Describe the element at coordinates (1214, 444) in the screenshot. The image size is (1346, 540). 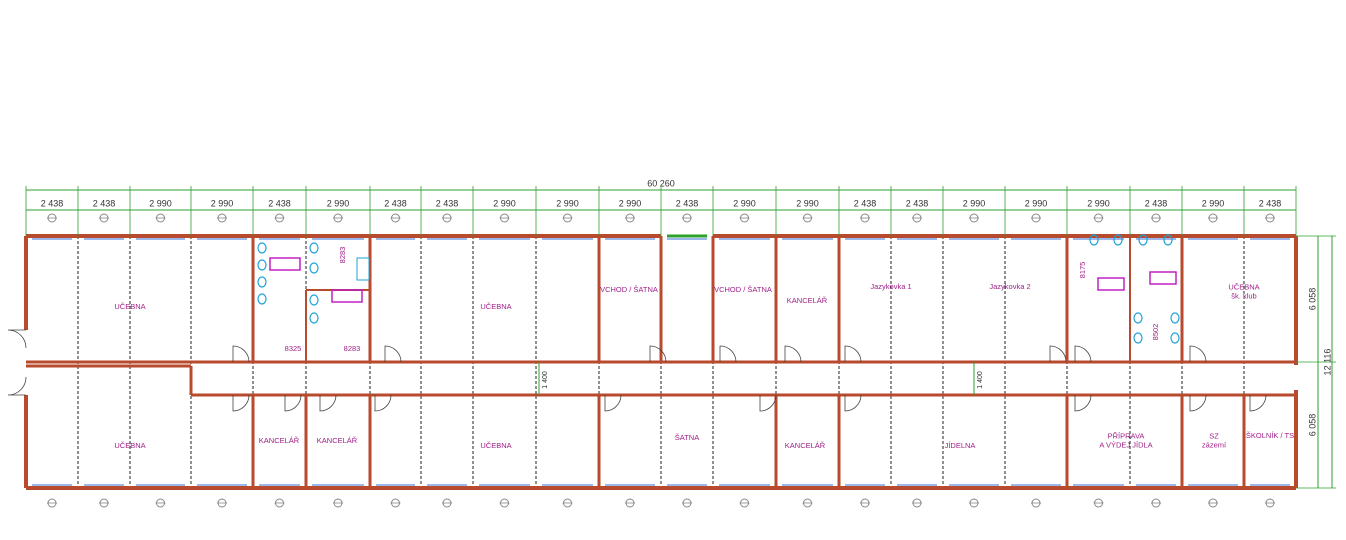
I see `room-label: zázemí` at that location.